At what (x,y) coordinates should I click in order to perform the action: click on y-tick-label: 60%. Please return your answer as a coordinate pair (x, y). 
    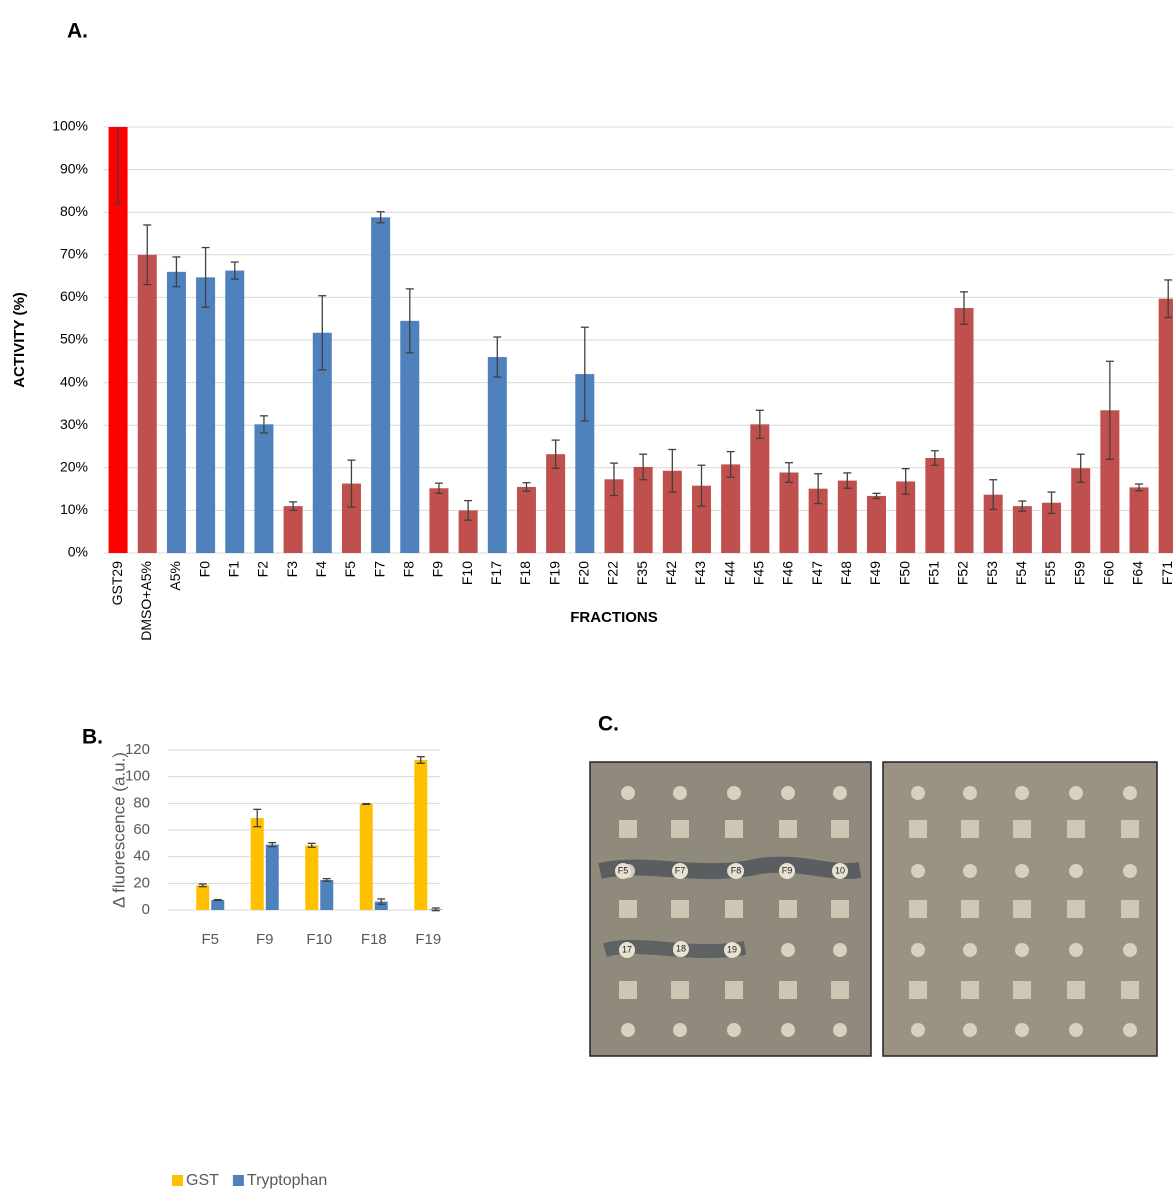
    Looking at the image, I should click on (74, 296).